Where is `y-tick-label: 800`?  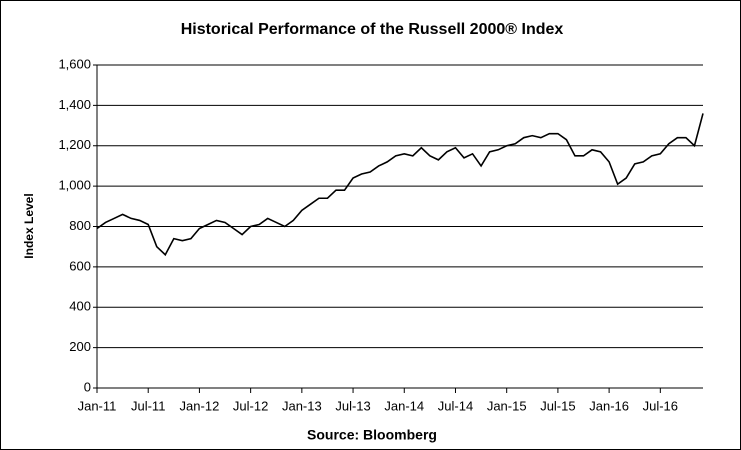 y-tick-label: 800 is located at coordinates (80, 225).